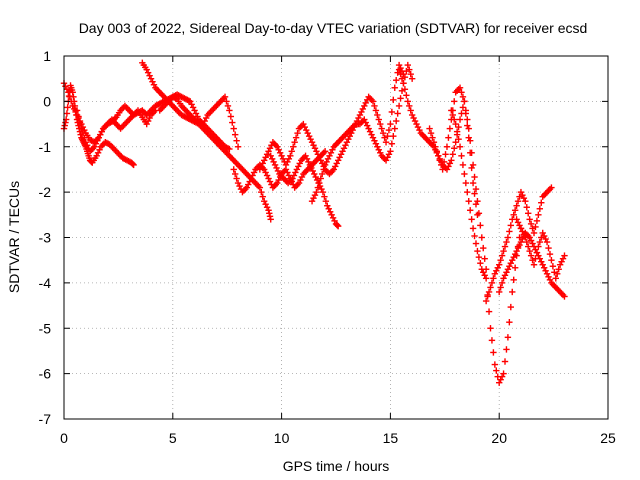 This screenshot has width=640, height=480. What do you see at coordinates (45, 147) in the screenshot?
I see `y-tick-label: -1` at bounding box center [45, 147].